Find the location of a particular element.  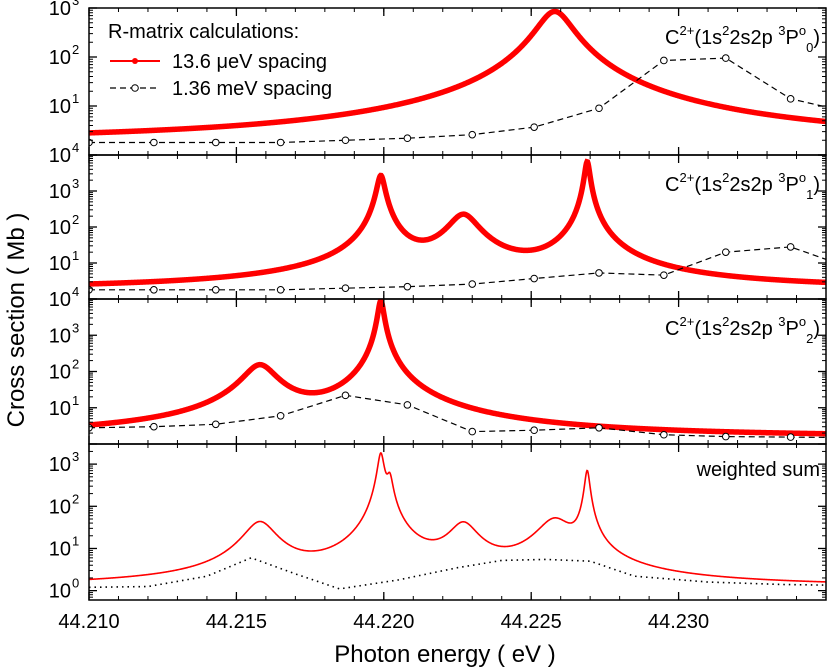

panel-label: weighted sum is located at coordinates (758, 470).